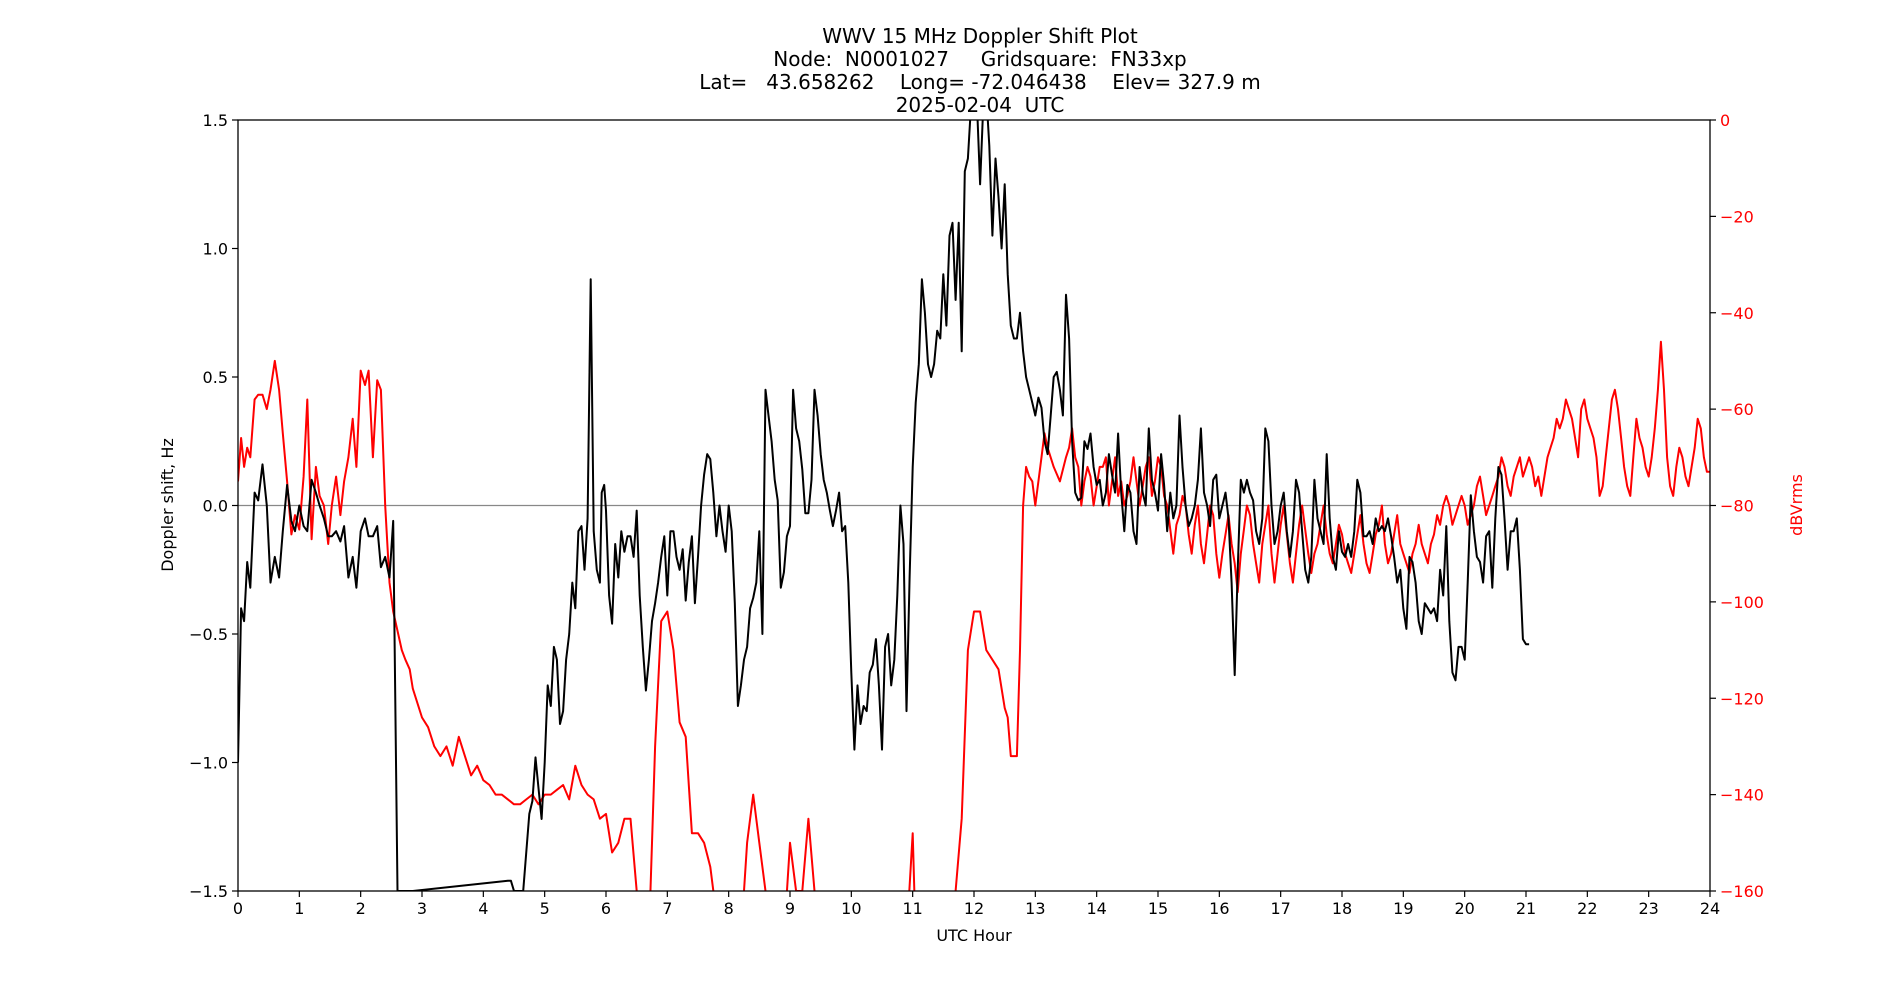 The height and width of the screenshot is (1000, 1900). I want to click on x-tick-label: 24, so click(1710, 908).